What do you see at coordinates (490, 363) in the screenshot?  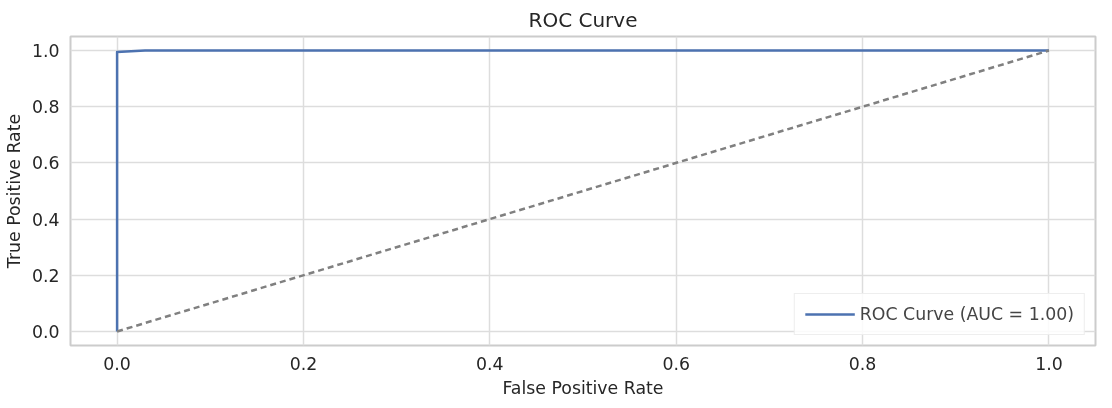 I see `x-tick-label: 0.4` at bounding box center [490, 363].